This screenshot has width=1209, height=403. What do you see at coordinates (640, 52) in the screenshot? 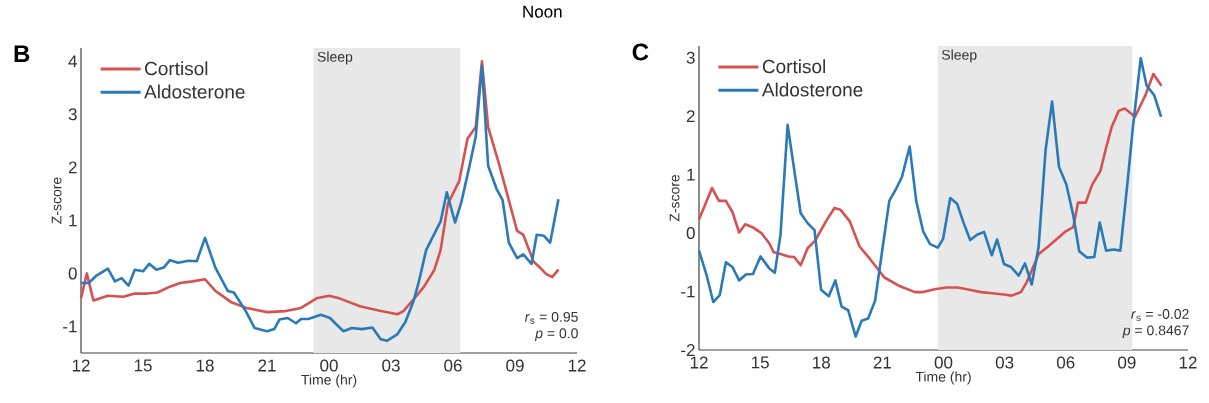
I see `chart-title: C` at bounding box center [640, 52].